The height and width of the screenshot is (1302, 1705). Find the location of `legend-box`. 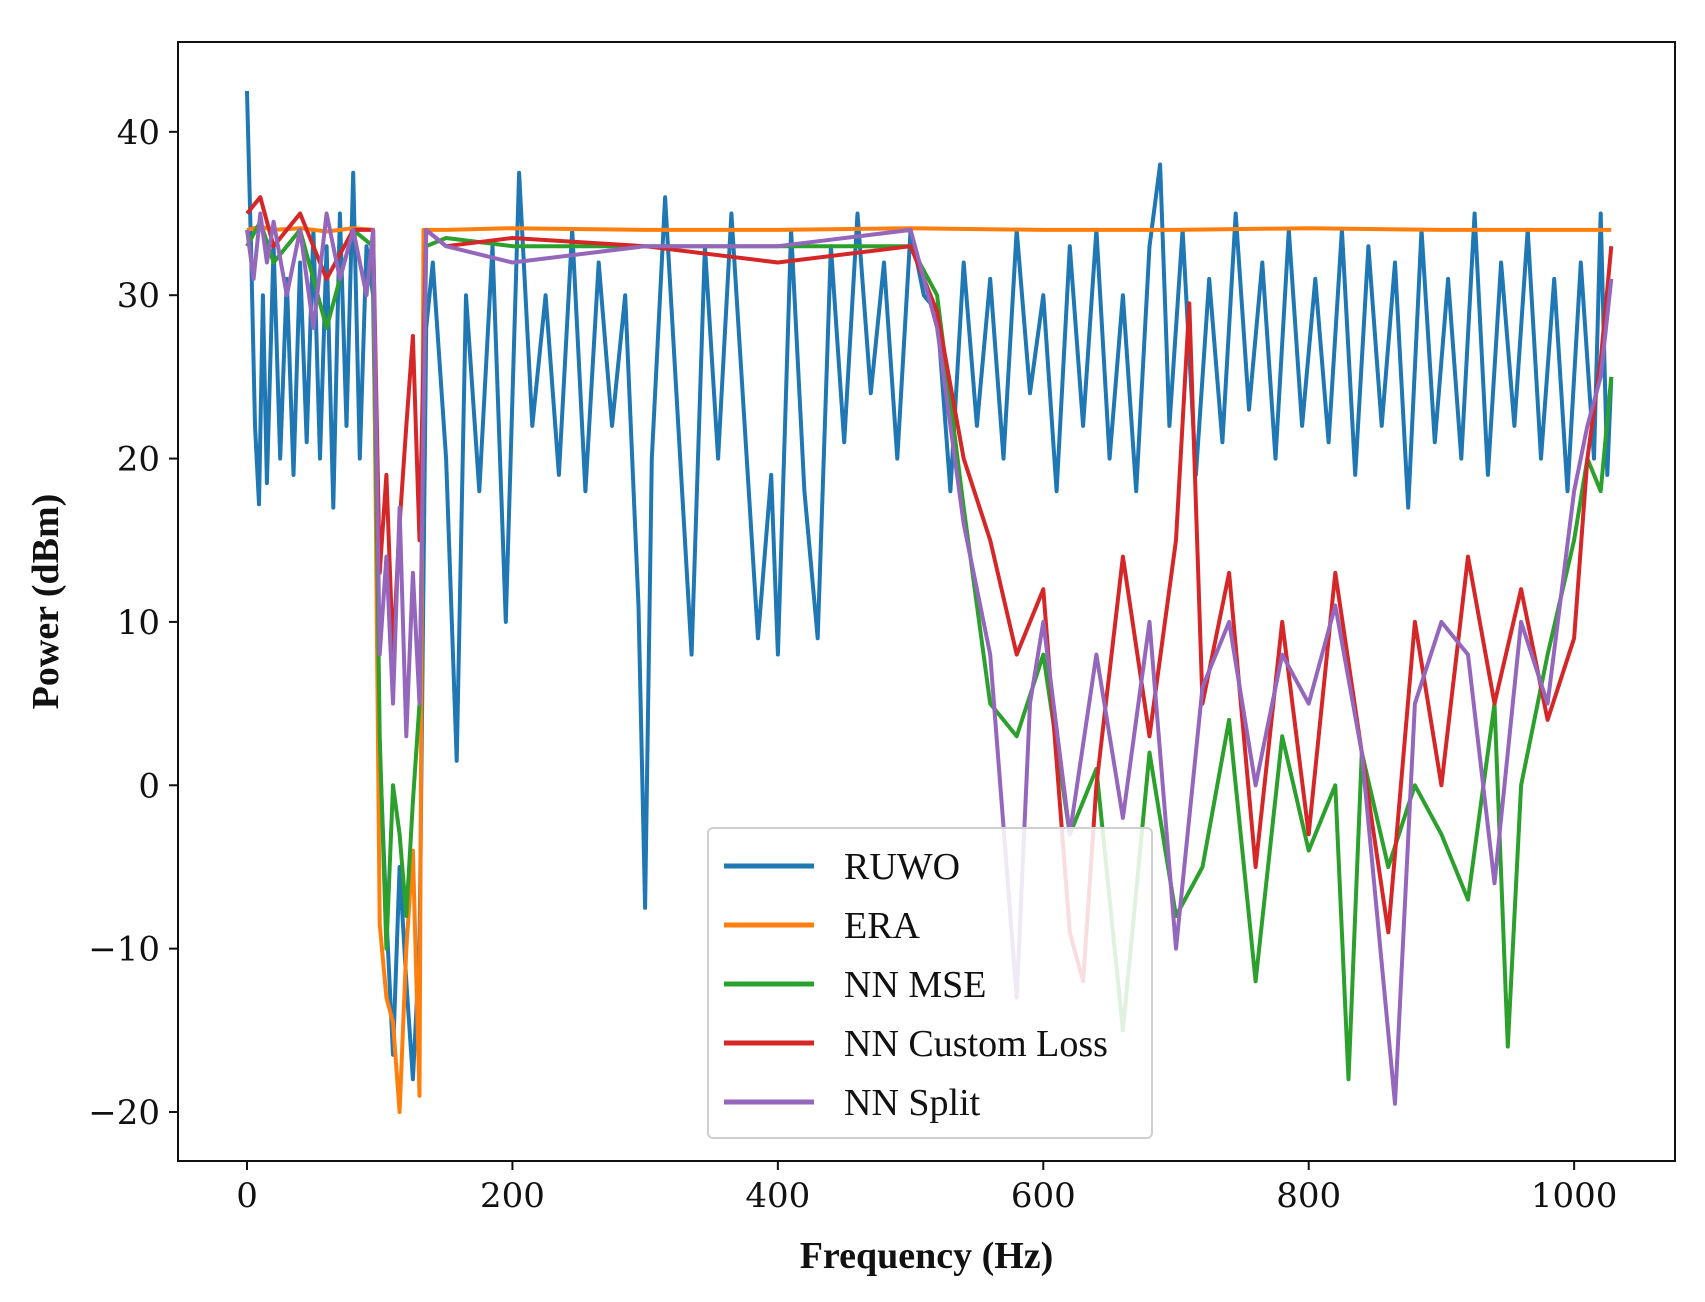

legend-box is located at coordinates (930, 983).